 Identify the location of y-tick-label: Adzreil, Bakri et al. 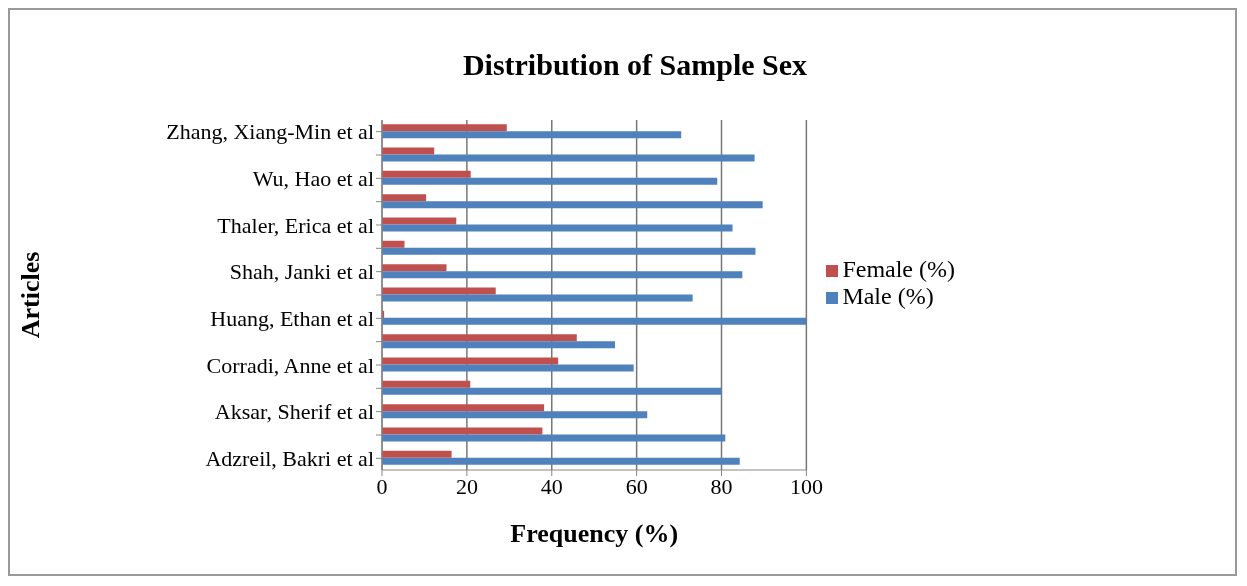
(289, 459).